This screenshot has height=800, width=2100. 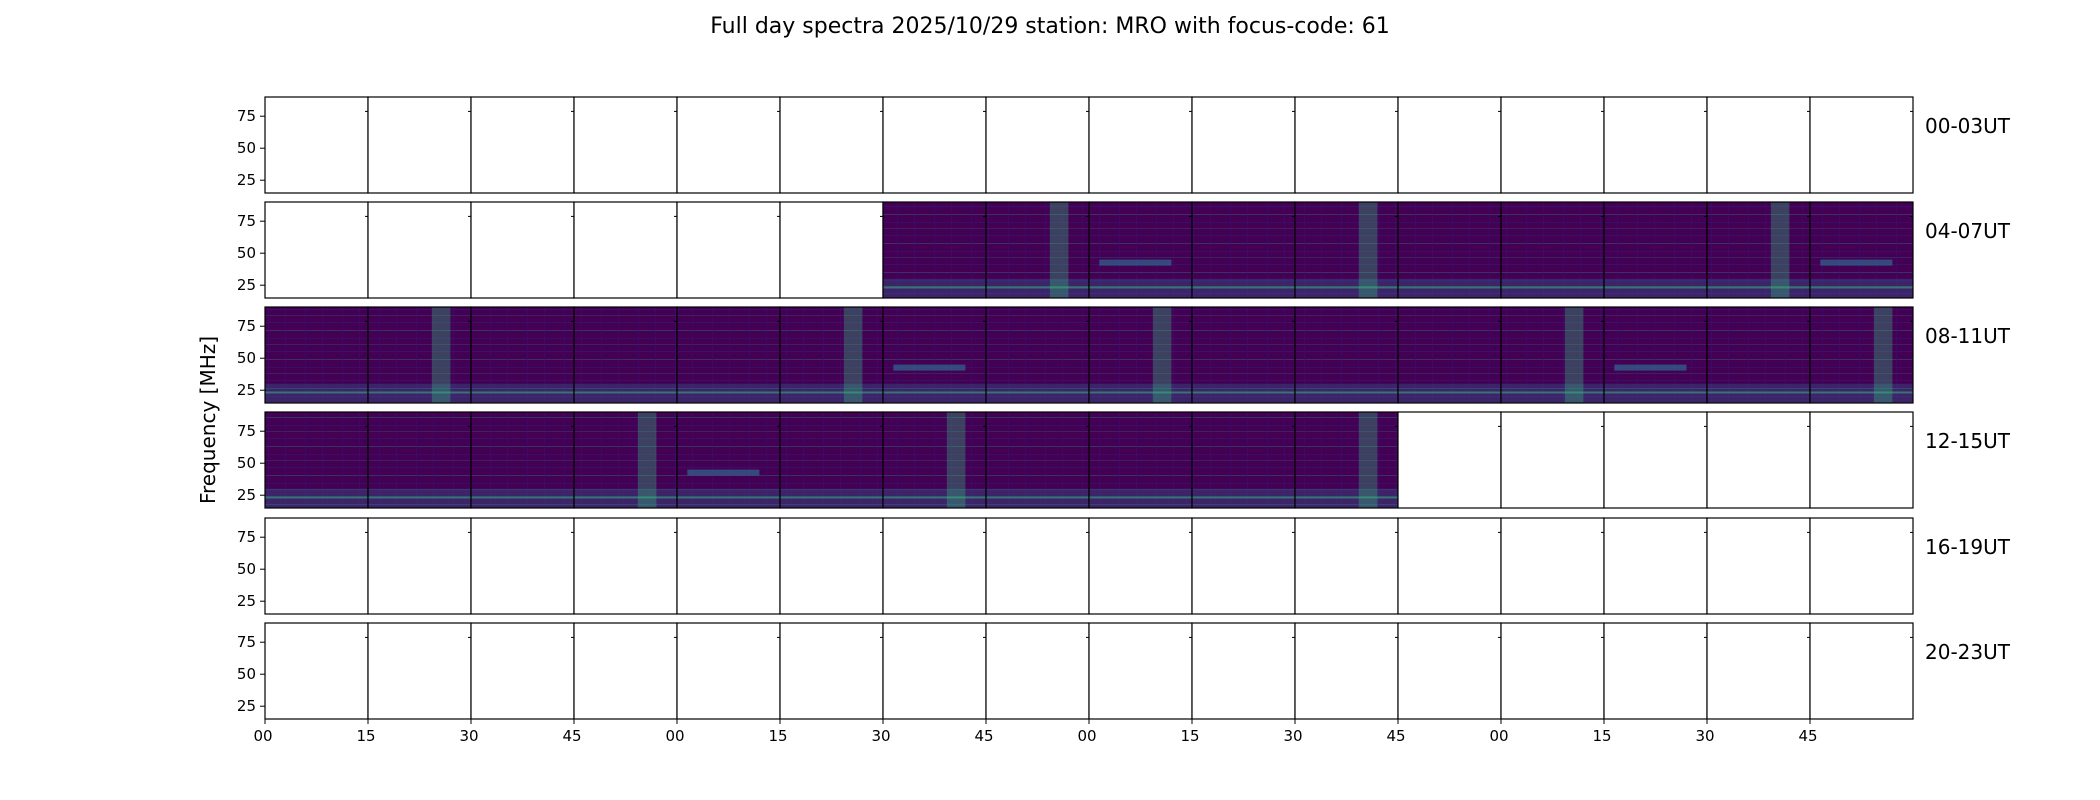 I want to click on panel-row: 25 50 75 04-07UT, so click(x=1124, y=250).